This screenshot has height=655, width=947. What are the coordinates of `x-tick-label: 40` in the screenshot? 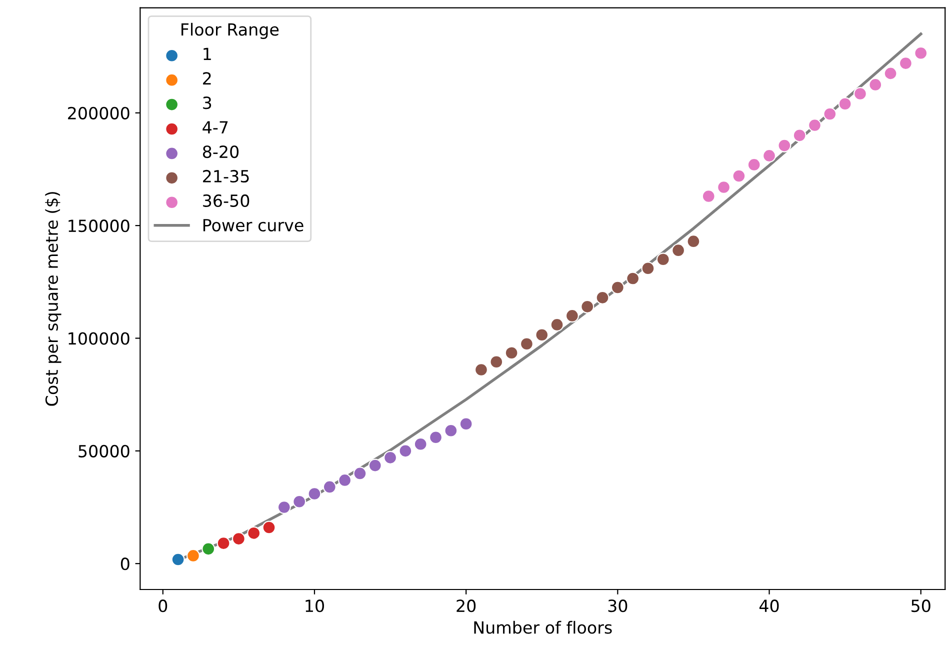 It's located at (769, 606).